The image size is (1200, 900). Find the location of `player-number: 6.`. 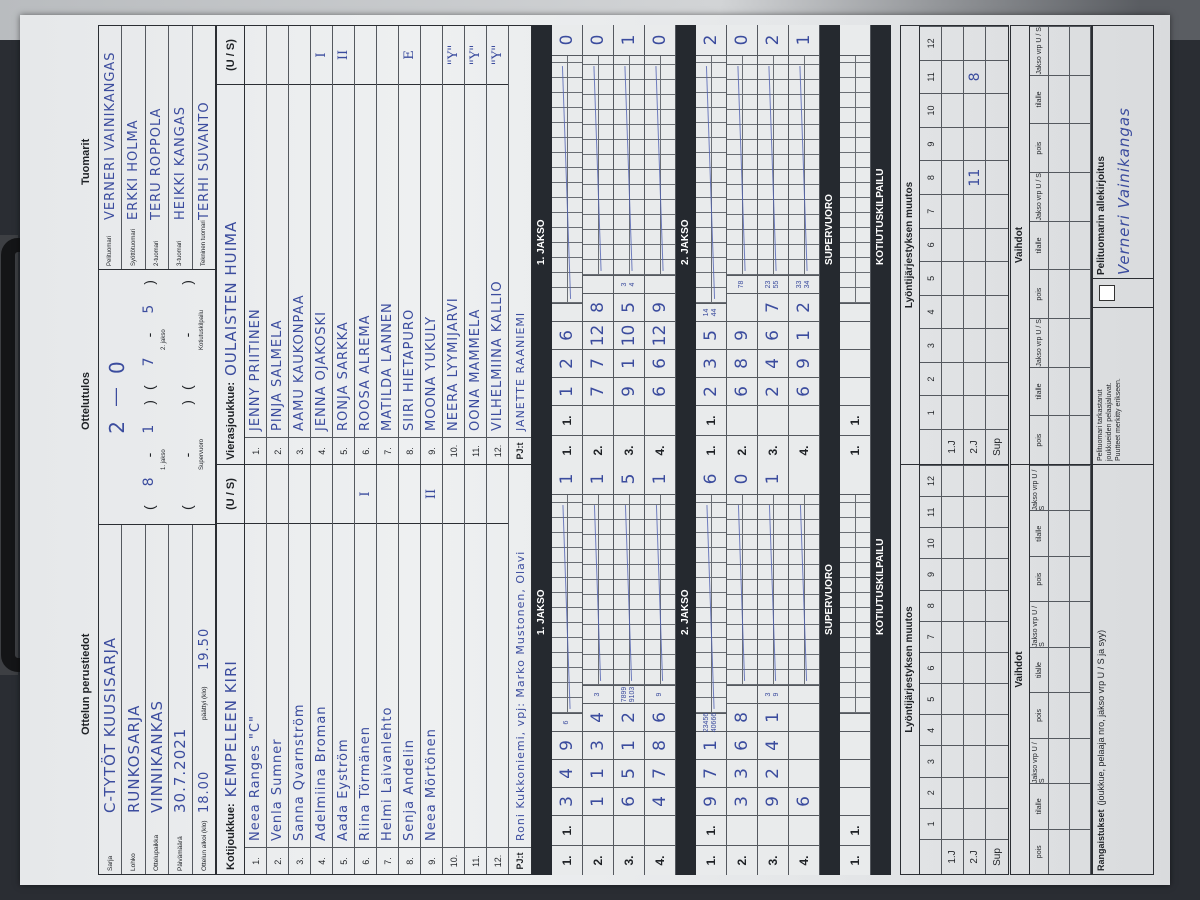

player-number: 6. is located at coordinates (365, 860).